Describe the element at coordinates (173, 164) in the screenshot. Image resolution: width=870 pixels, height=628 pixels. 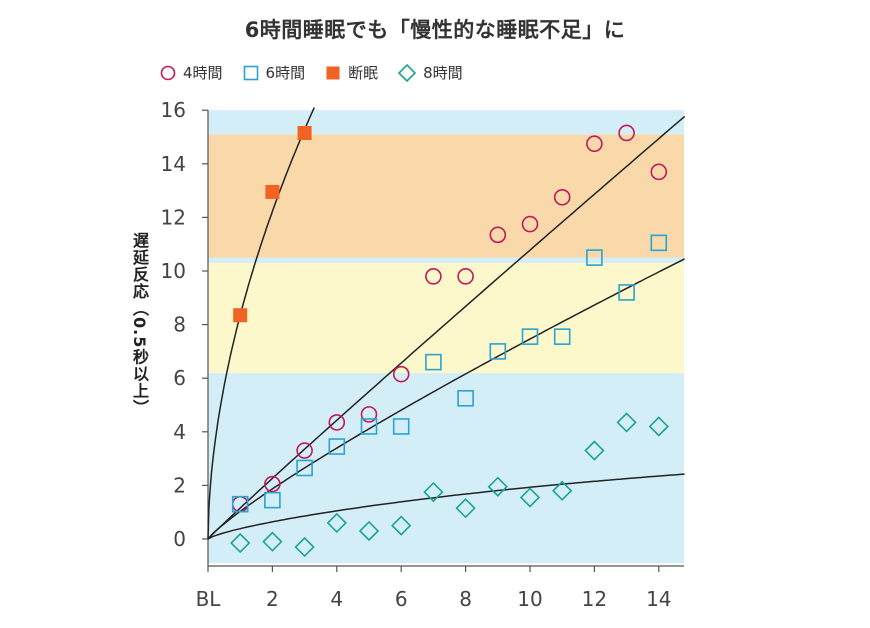
I see `y-tick-label: 14` at that location.